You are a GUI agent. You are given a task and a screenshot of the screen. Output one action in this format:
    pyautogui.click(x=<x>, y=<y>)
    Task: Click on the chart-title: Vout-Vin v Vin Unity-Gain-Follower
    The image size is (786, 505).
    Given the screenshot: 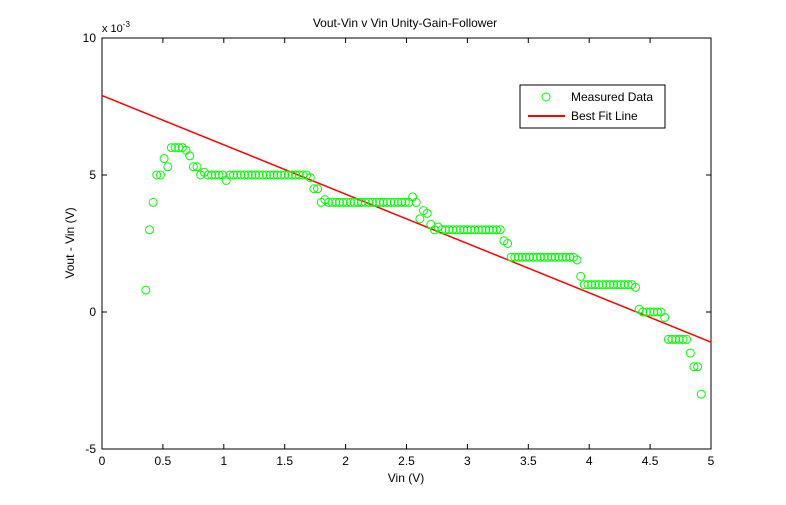 What is the action you would take?
    pyautogui.click(x=405, y=23)
    